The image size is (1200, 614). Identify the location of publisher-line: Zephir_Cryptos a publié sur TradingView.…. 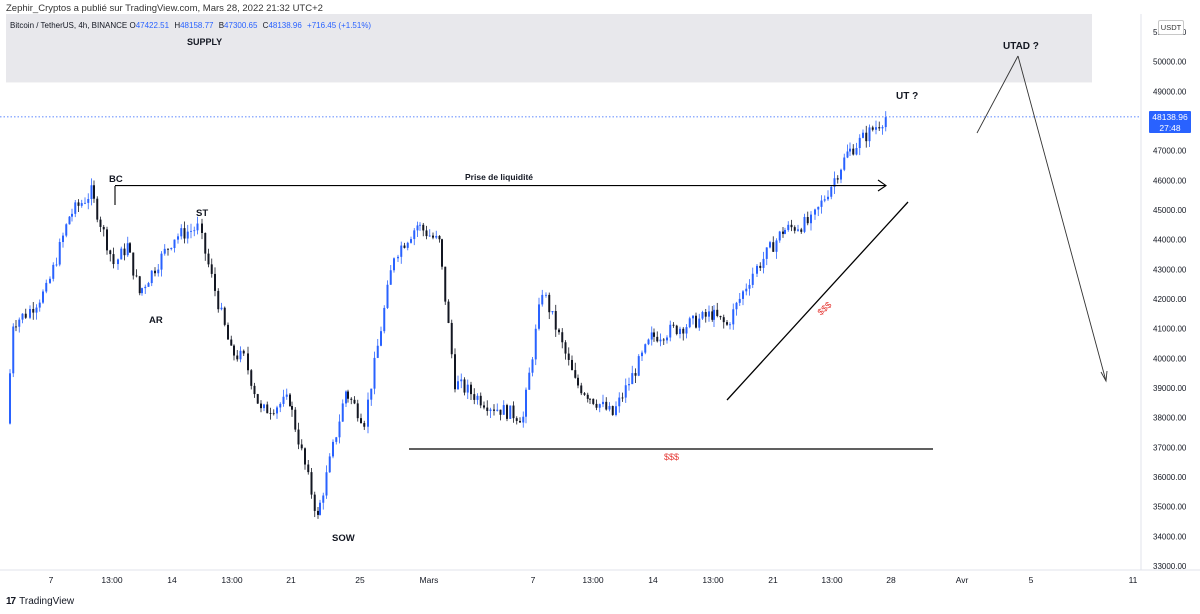
(164, 8).